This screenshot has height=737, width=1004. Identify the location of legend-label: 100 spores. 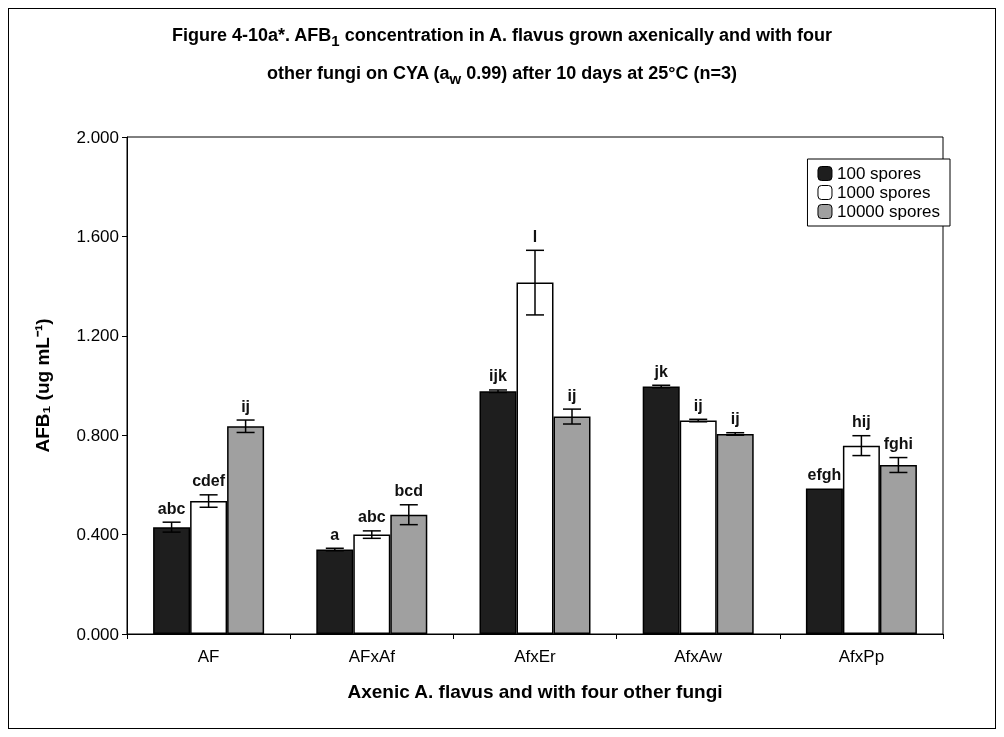
(879, 173).